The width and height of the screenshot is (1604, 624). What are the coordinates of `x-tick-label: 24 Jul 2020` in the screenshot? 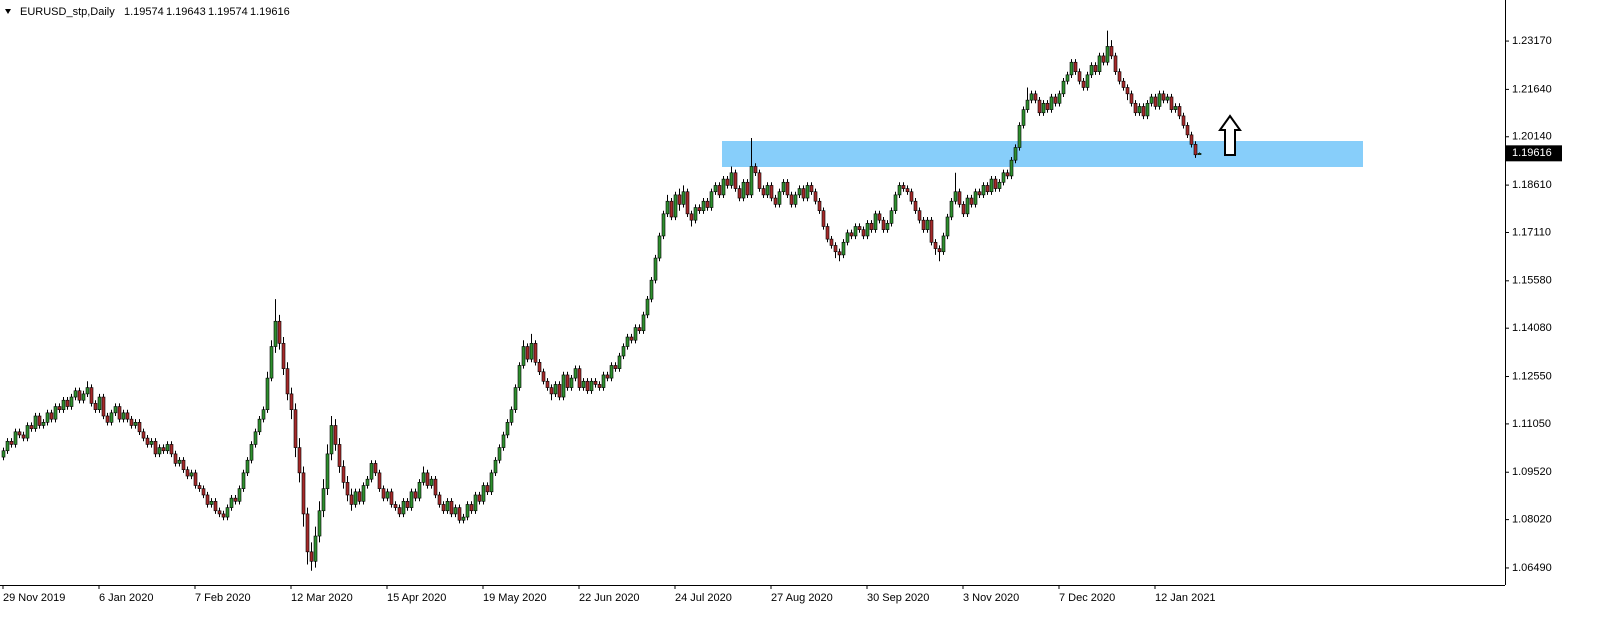 It's located at (703, 598).